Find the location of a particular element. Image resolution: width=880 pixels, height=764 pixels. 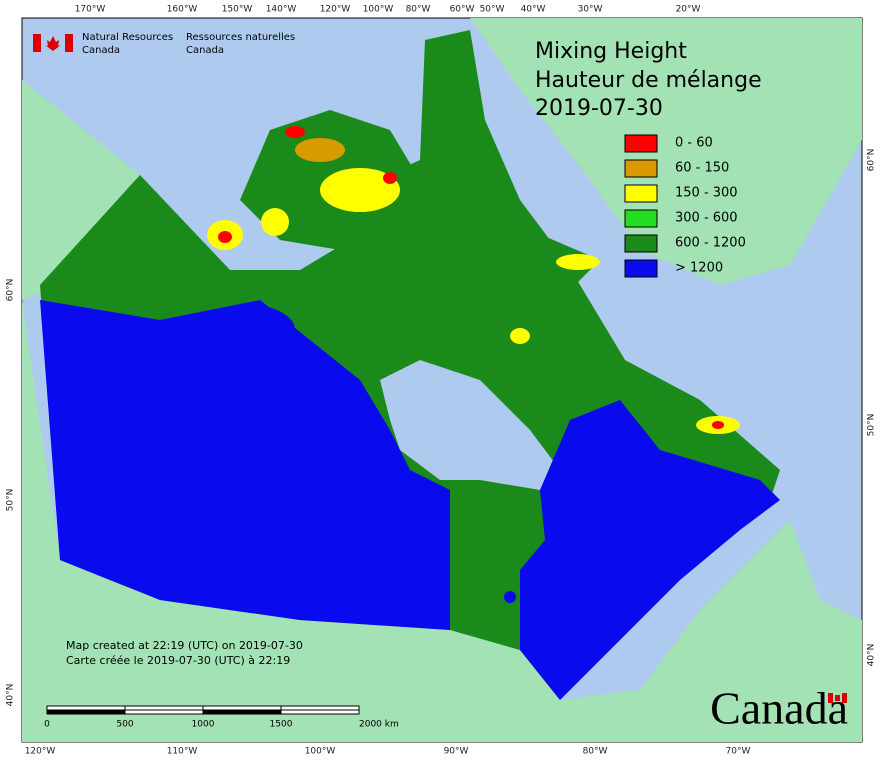

legend-label: 150 - 300 is located at coordinates (706, 193).